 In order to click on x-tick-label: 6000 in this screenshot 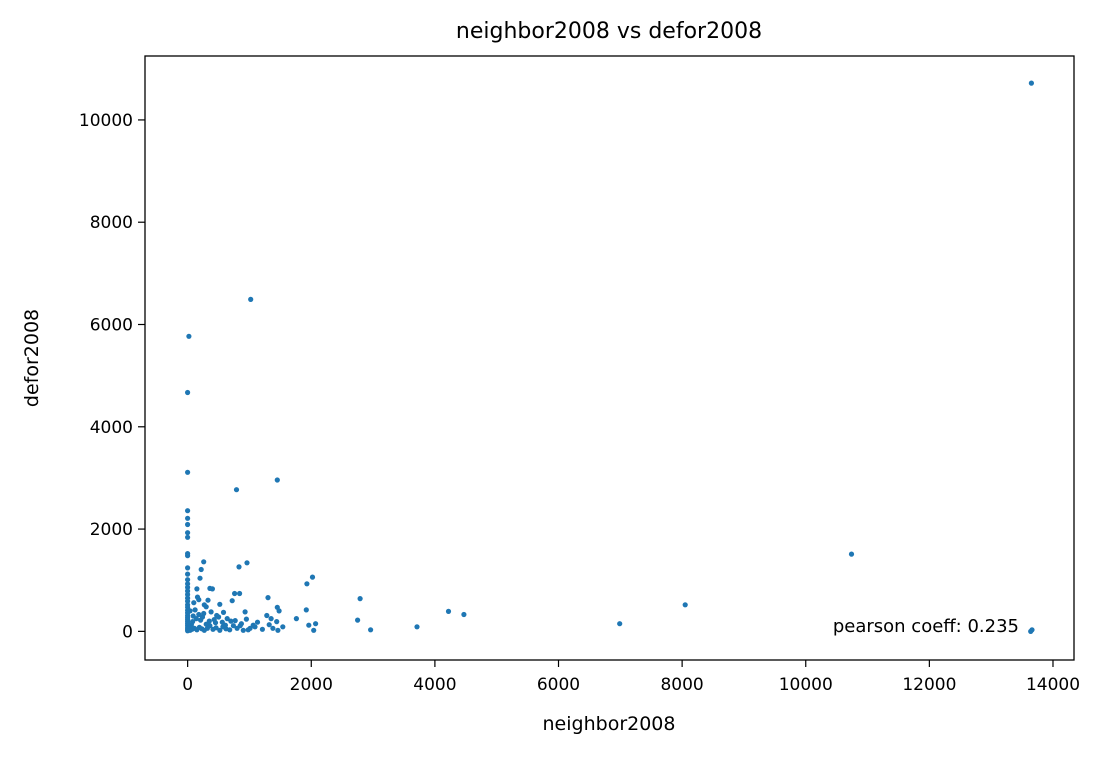, I will do `click(558, 685)`.